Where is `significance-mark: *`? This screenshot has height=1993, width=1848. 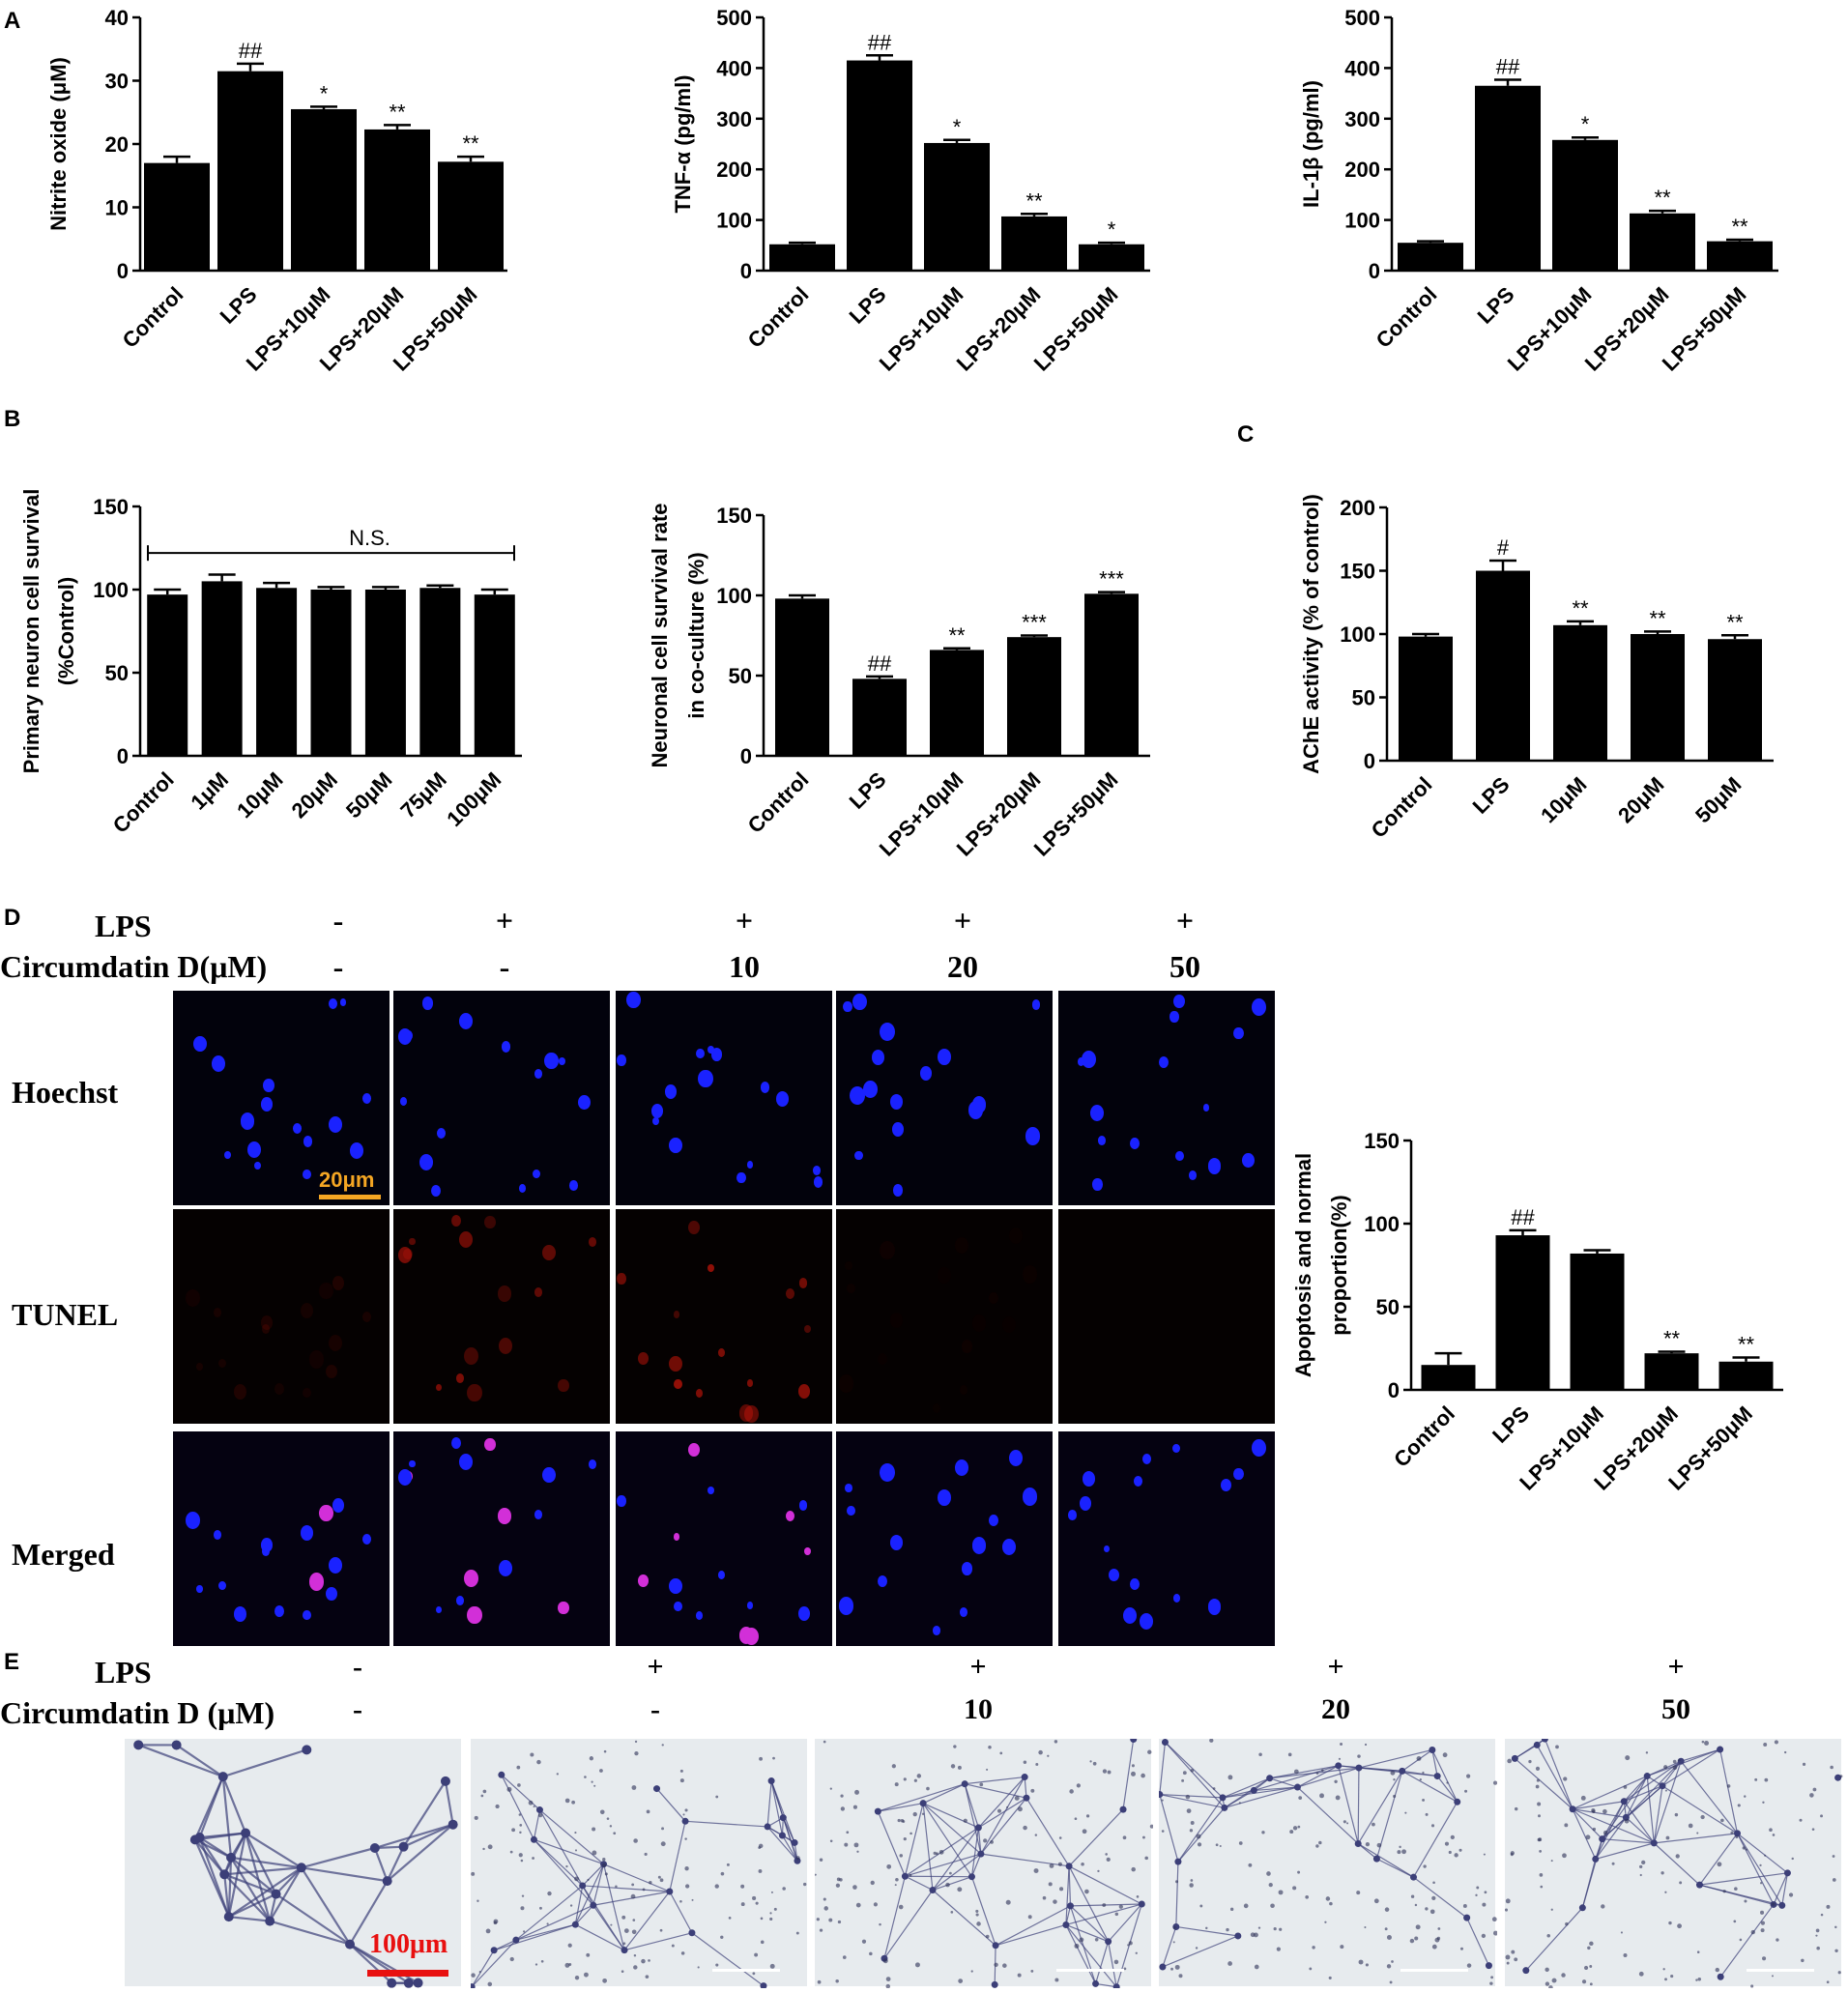 significance-mark: * is located at coordinates (1112, 230).